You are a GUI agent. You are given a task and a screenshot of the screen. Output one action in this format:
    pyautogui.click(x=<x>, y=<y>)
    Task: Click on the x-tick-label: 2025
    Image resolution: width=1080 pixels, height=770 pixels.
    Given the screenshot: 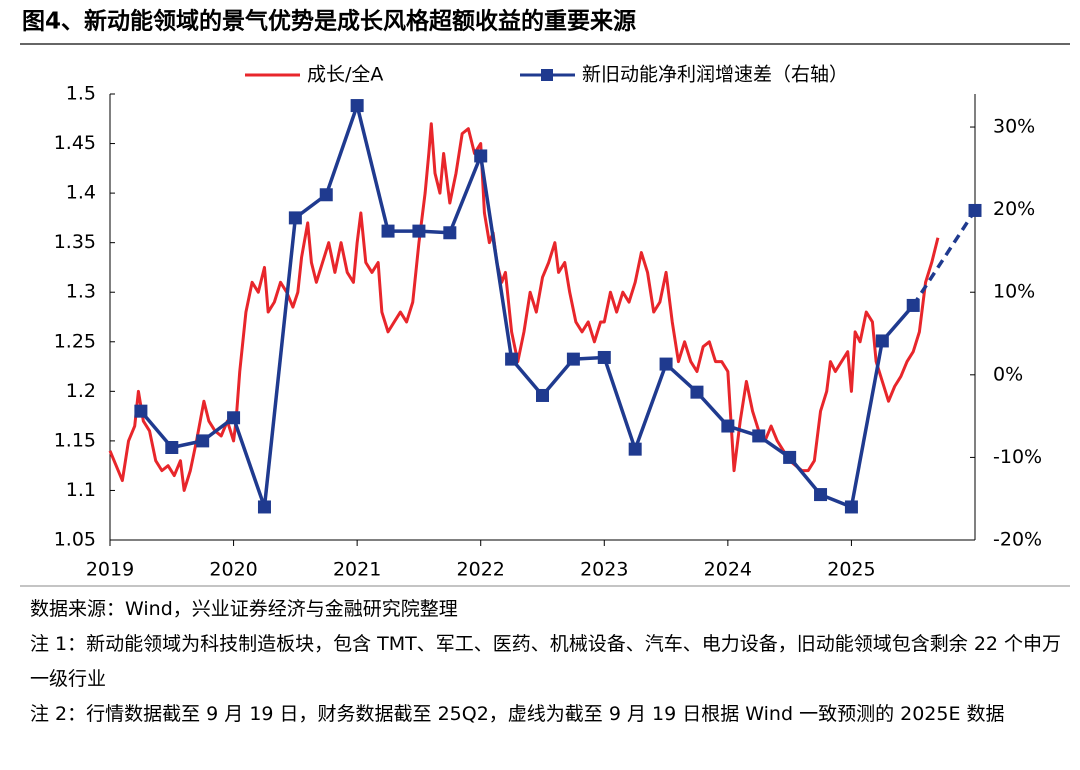 What is the action you would take?
    pyautogui.click(x=851, y=570)
    